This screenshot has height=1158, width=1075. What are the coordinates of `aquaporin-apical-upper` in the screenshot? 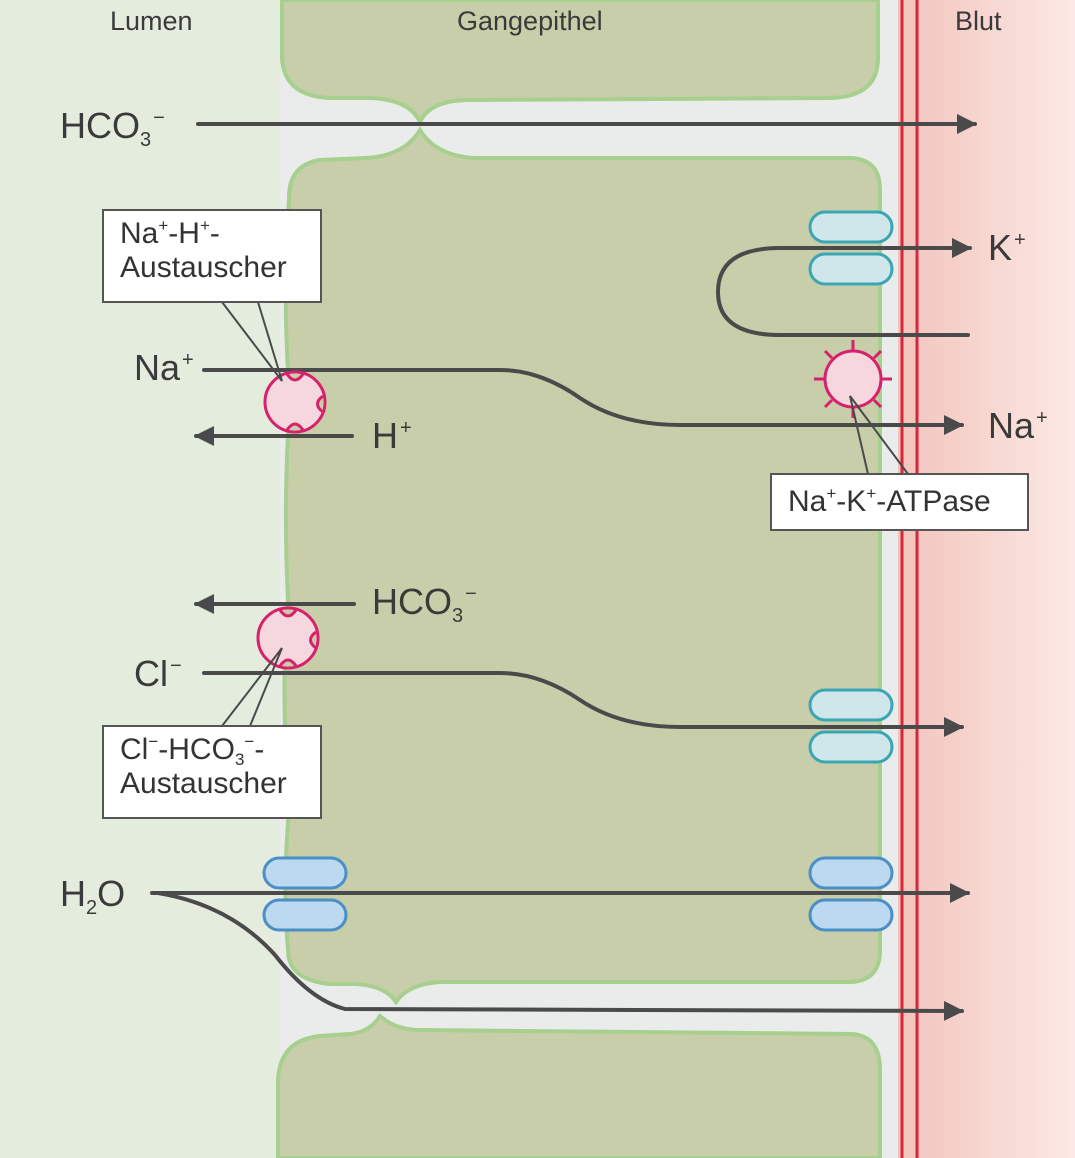 It's located at (305, 873).